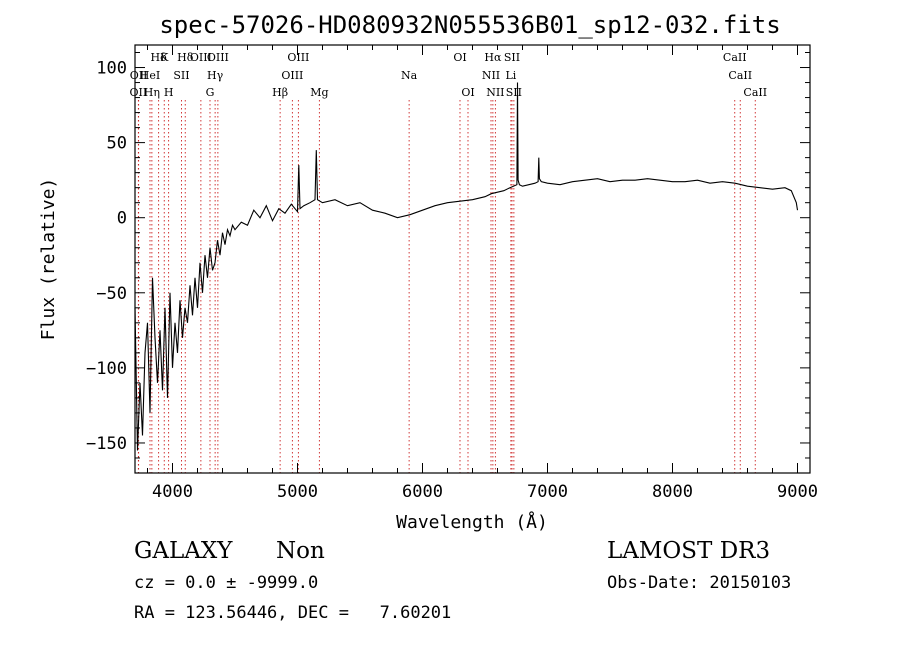 The width and height of the screenshot is (900, 649). What do you see at coordinates (106, 369) in the screenshot?
I see `y-tick-label: −100` at bounding box center [106, 369].